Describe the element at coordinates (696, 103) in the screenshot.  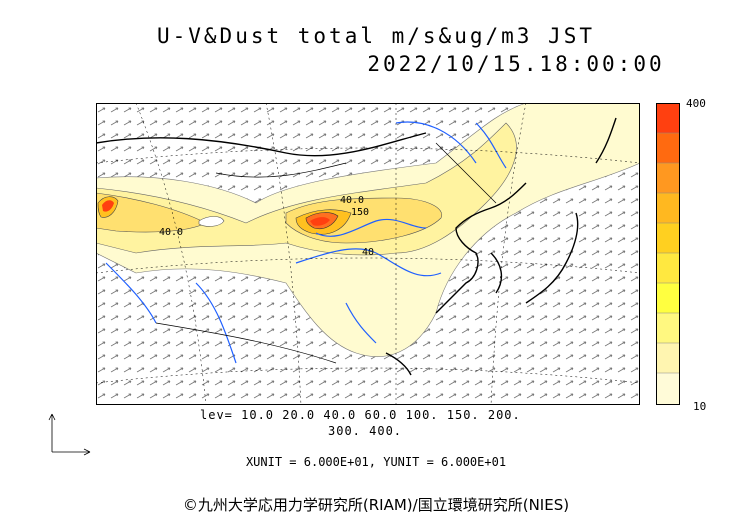
I see `colorbar-max-label: 400` at that location.